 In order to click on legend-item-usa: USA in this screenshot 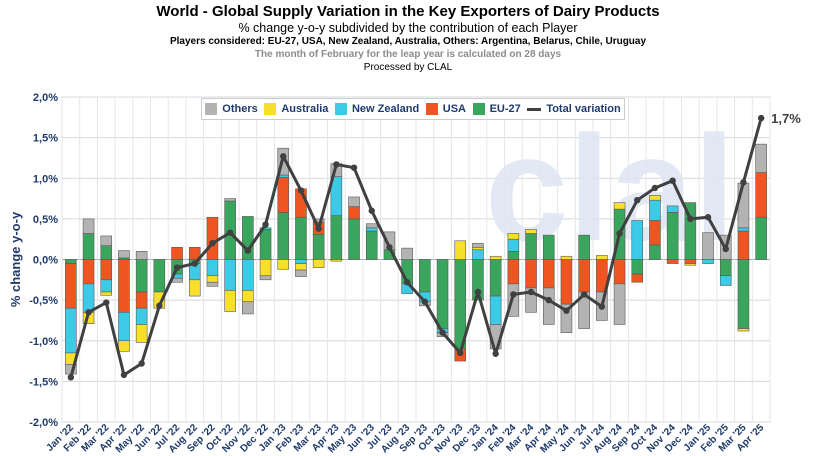, I will do `click(445, 109)`.